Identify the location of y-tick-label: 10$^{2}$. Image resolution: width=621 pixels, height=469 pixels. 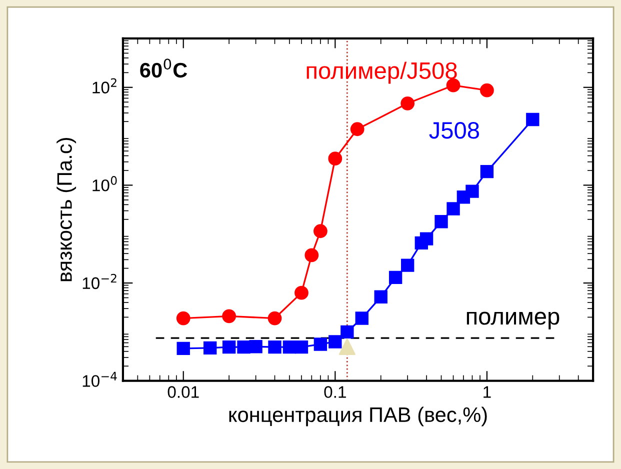
(104, 86).